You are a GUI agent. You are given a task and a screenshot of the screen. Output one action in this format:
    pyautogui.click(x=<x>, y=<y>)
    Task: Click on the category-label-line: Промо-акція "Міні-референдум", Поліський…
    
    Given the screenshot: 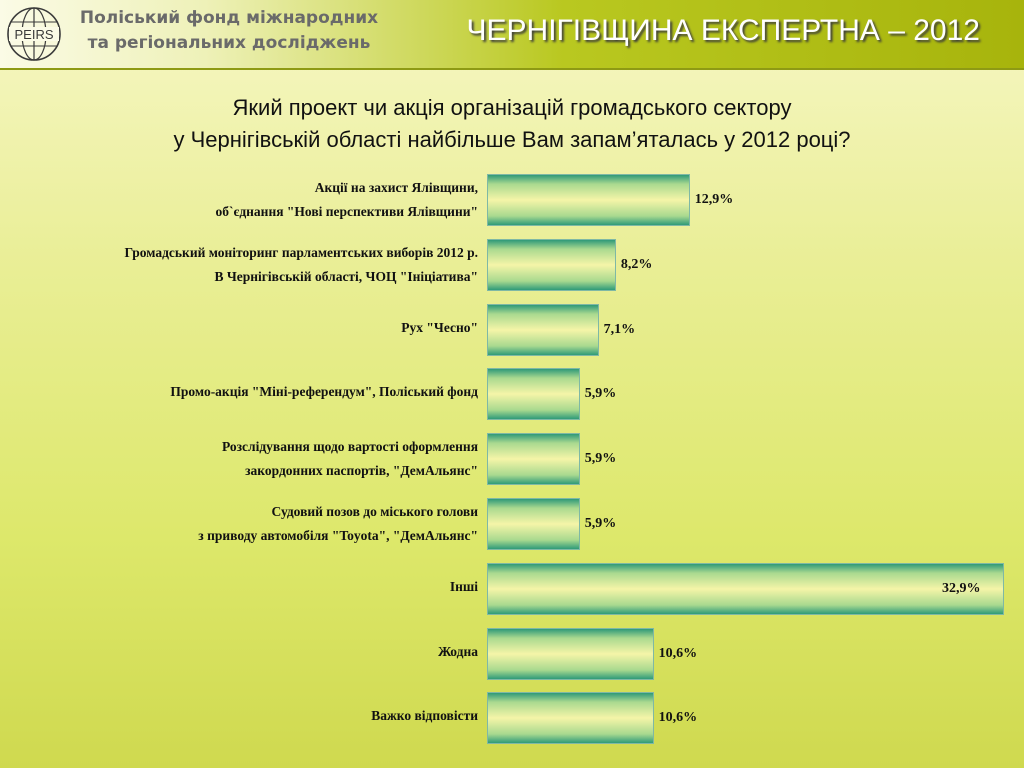 What is the action you would take?
    pyautogui.click(x=324, y=392)
    